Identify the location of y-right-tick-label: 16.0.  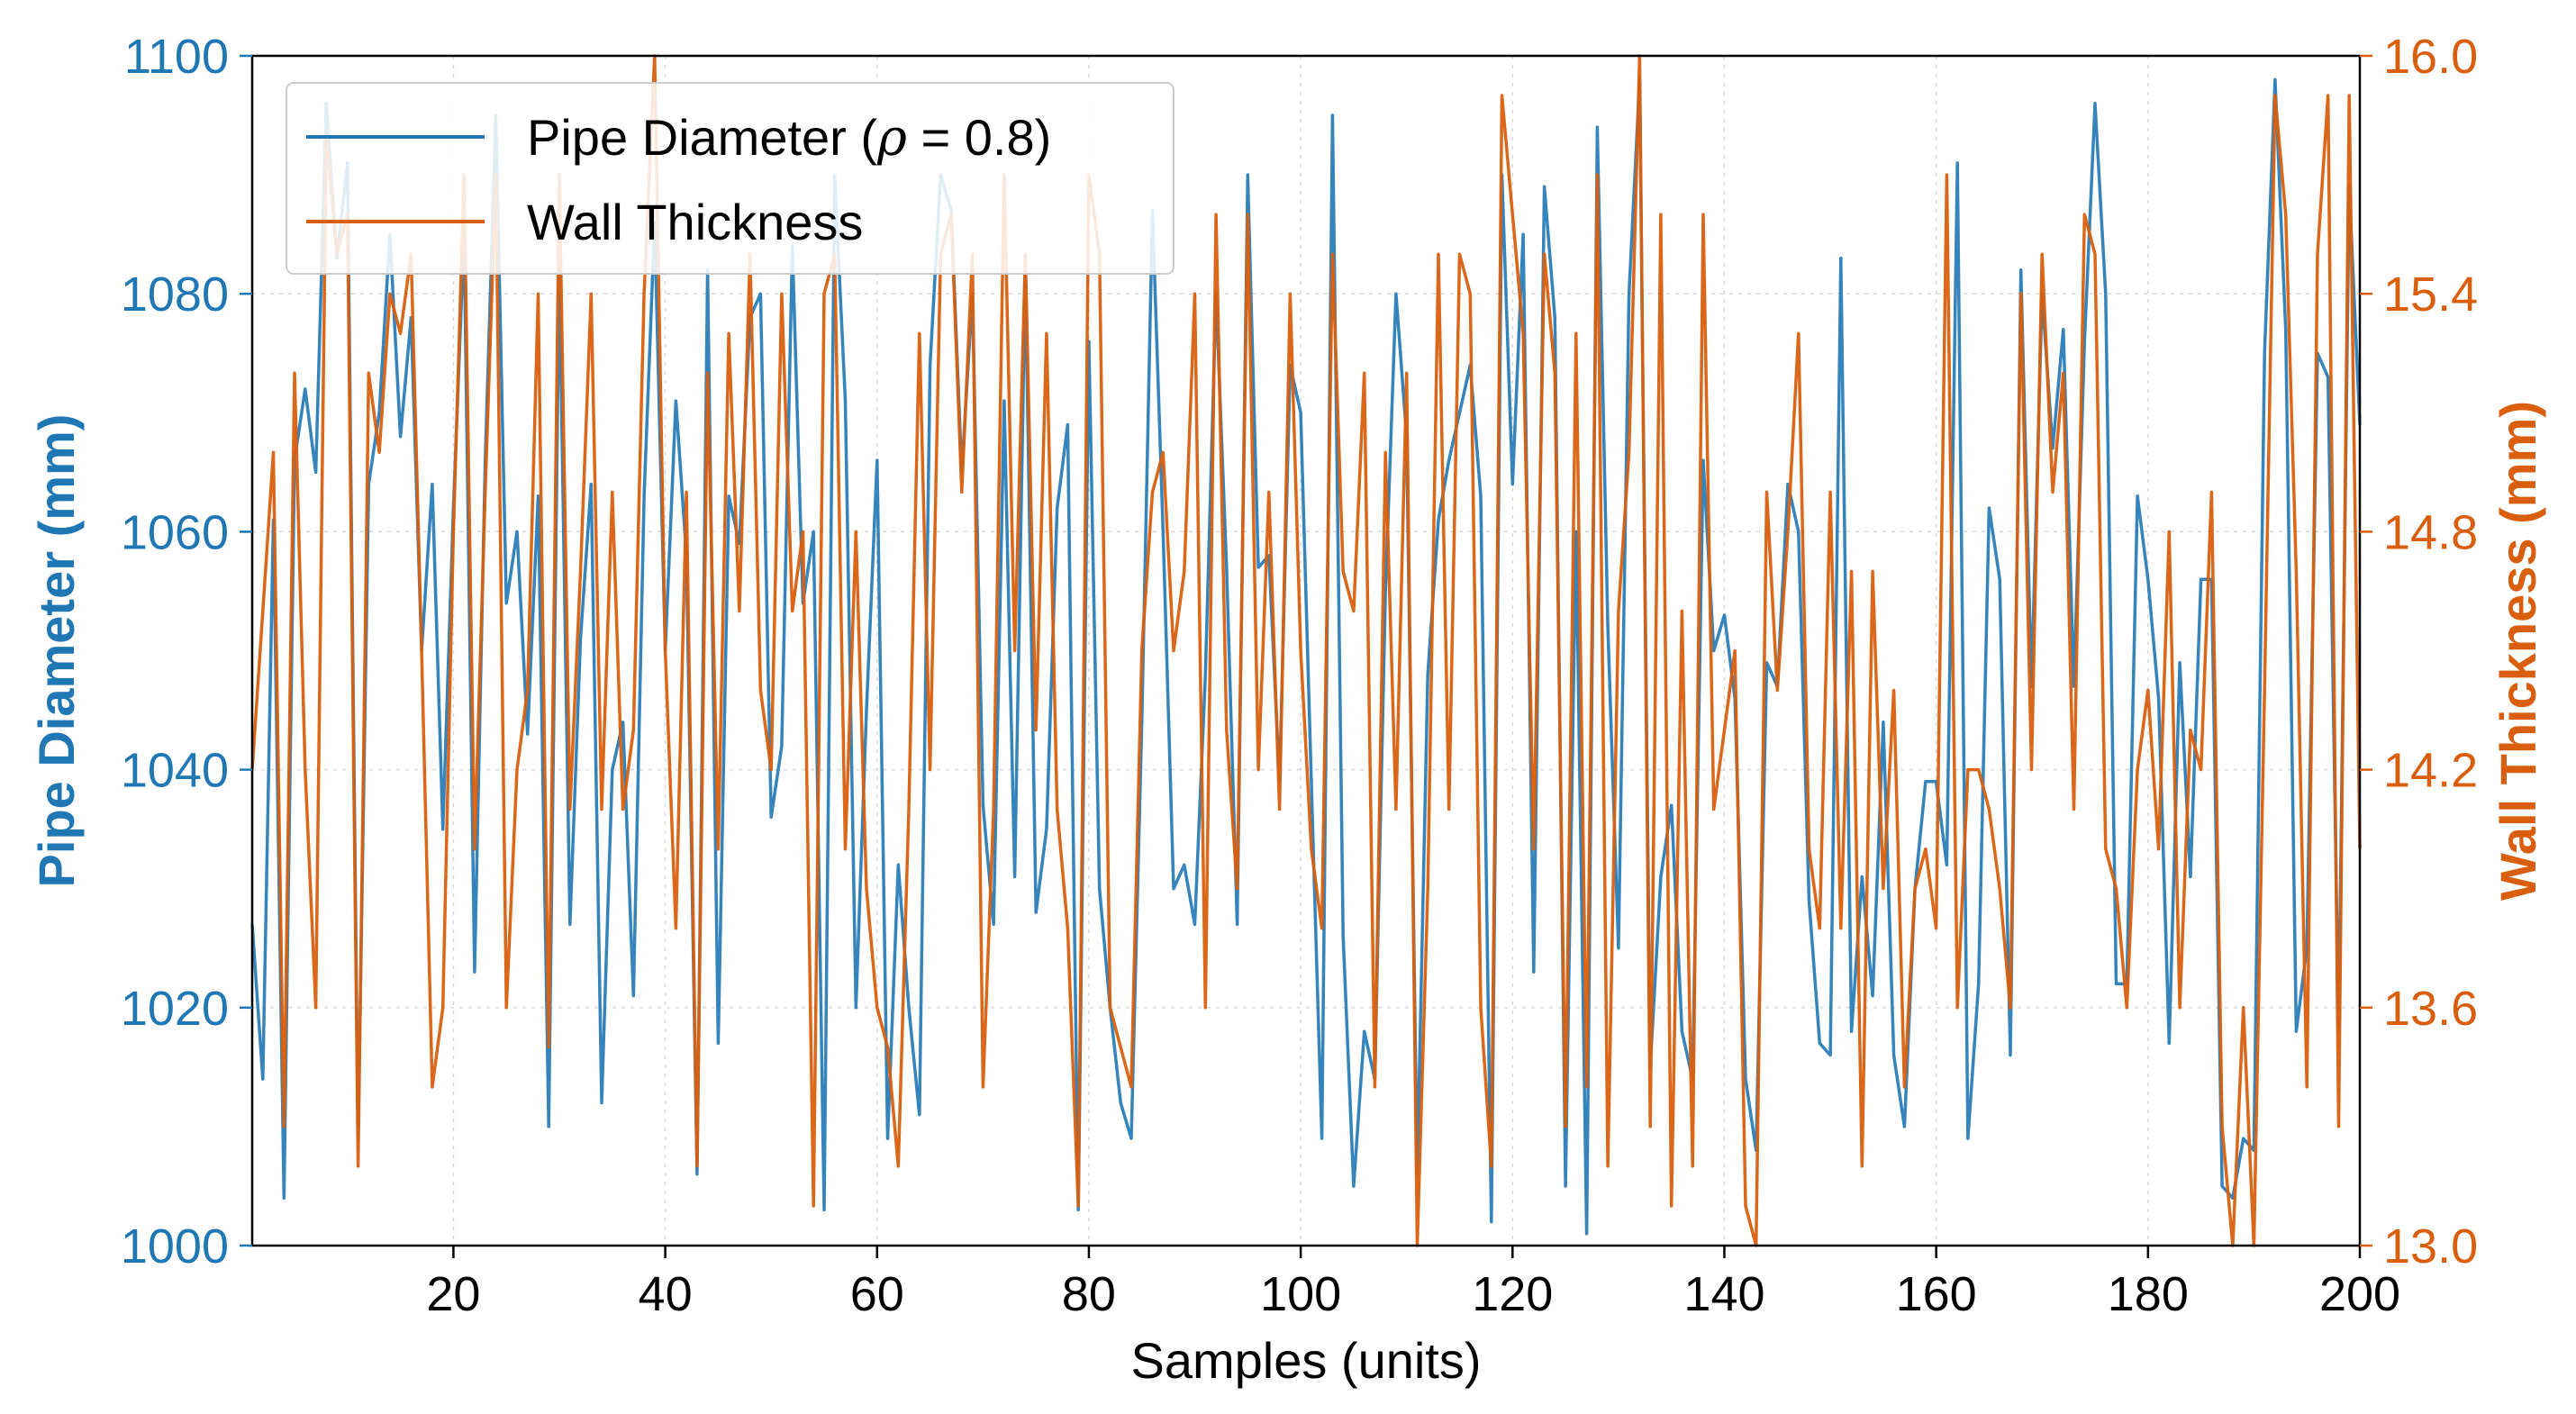
(2431, 57).